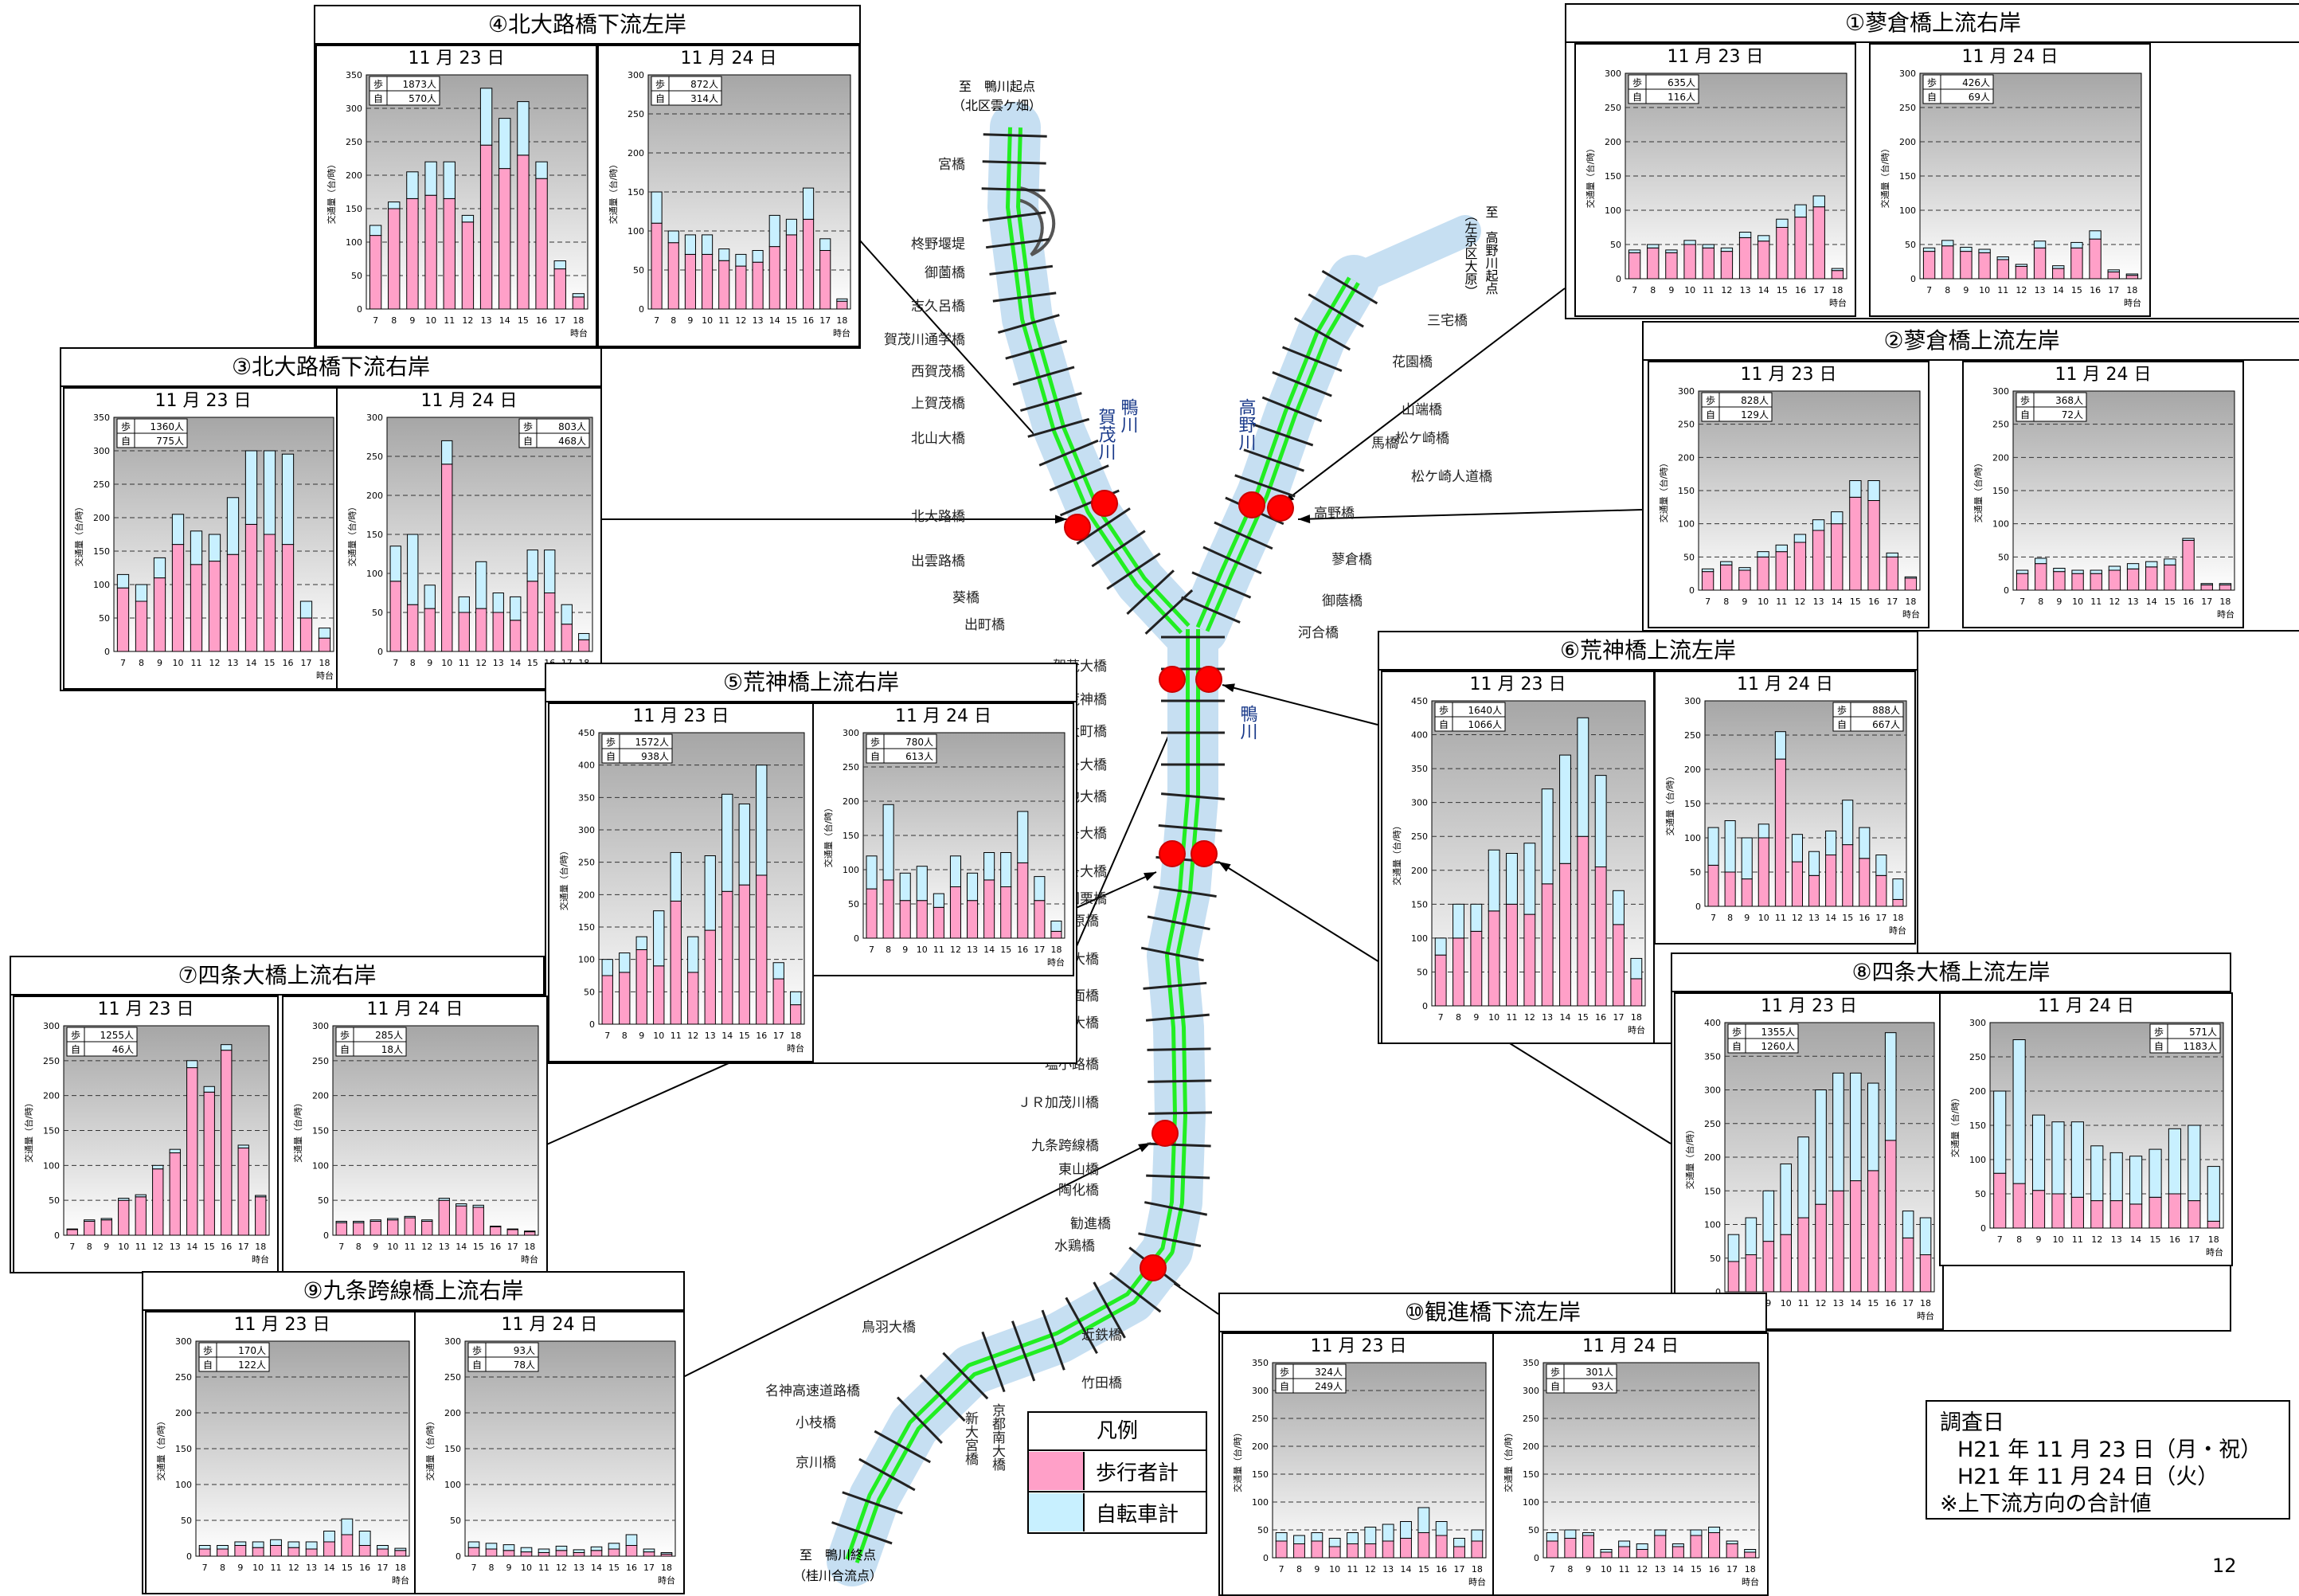  I want to click on legend-title: 凡例, so click(1117, 1432).